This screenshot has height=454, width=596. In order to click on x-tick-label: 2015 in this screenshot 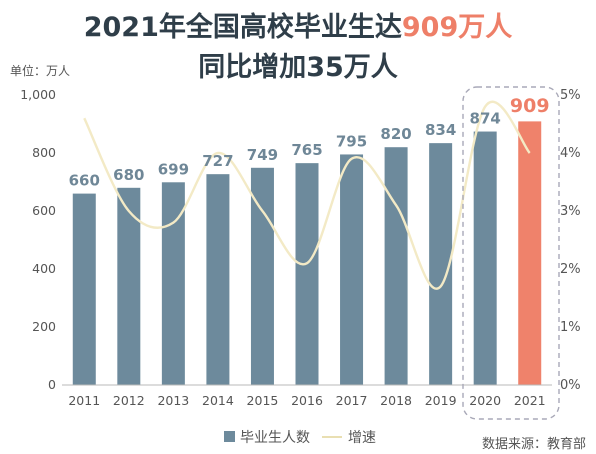, I will do `click(263, 400)`.